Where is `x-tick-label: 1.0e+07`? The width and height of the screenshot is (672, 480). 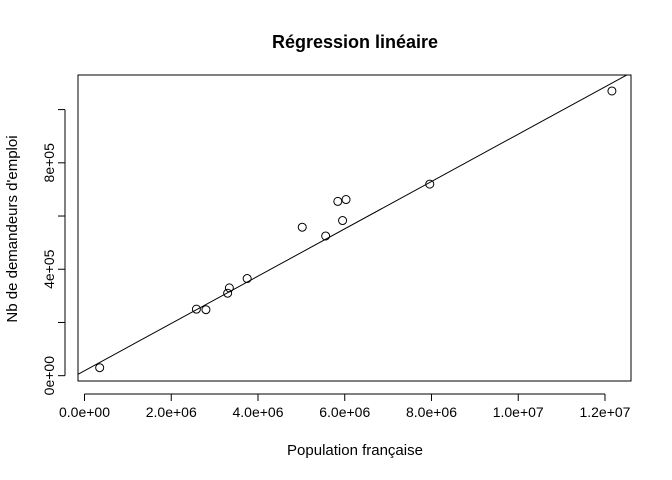 x-tick-label: 1.0e+07 is located at coordinates (518, 412).